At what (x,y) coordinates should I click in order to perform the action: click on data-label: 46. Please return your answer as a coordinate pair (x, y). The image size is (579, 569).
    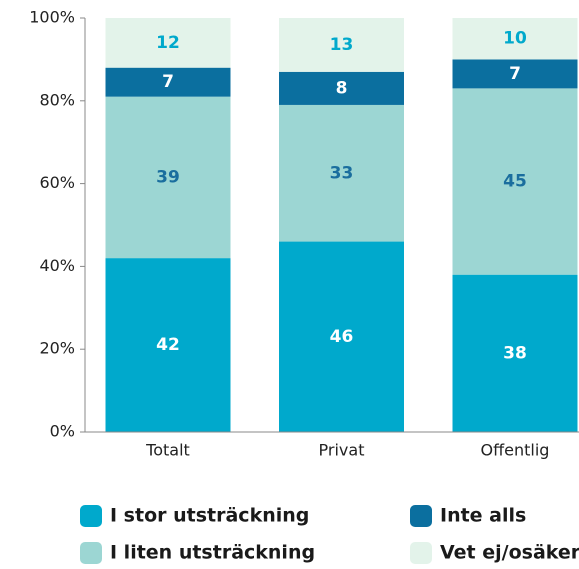
    Looking at the image, I should click on (342, 337).